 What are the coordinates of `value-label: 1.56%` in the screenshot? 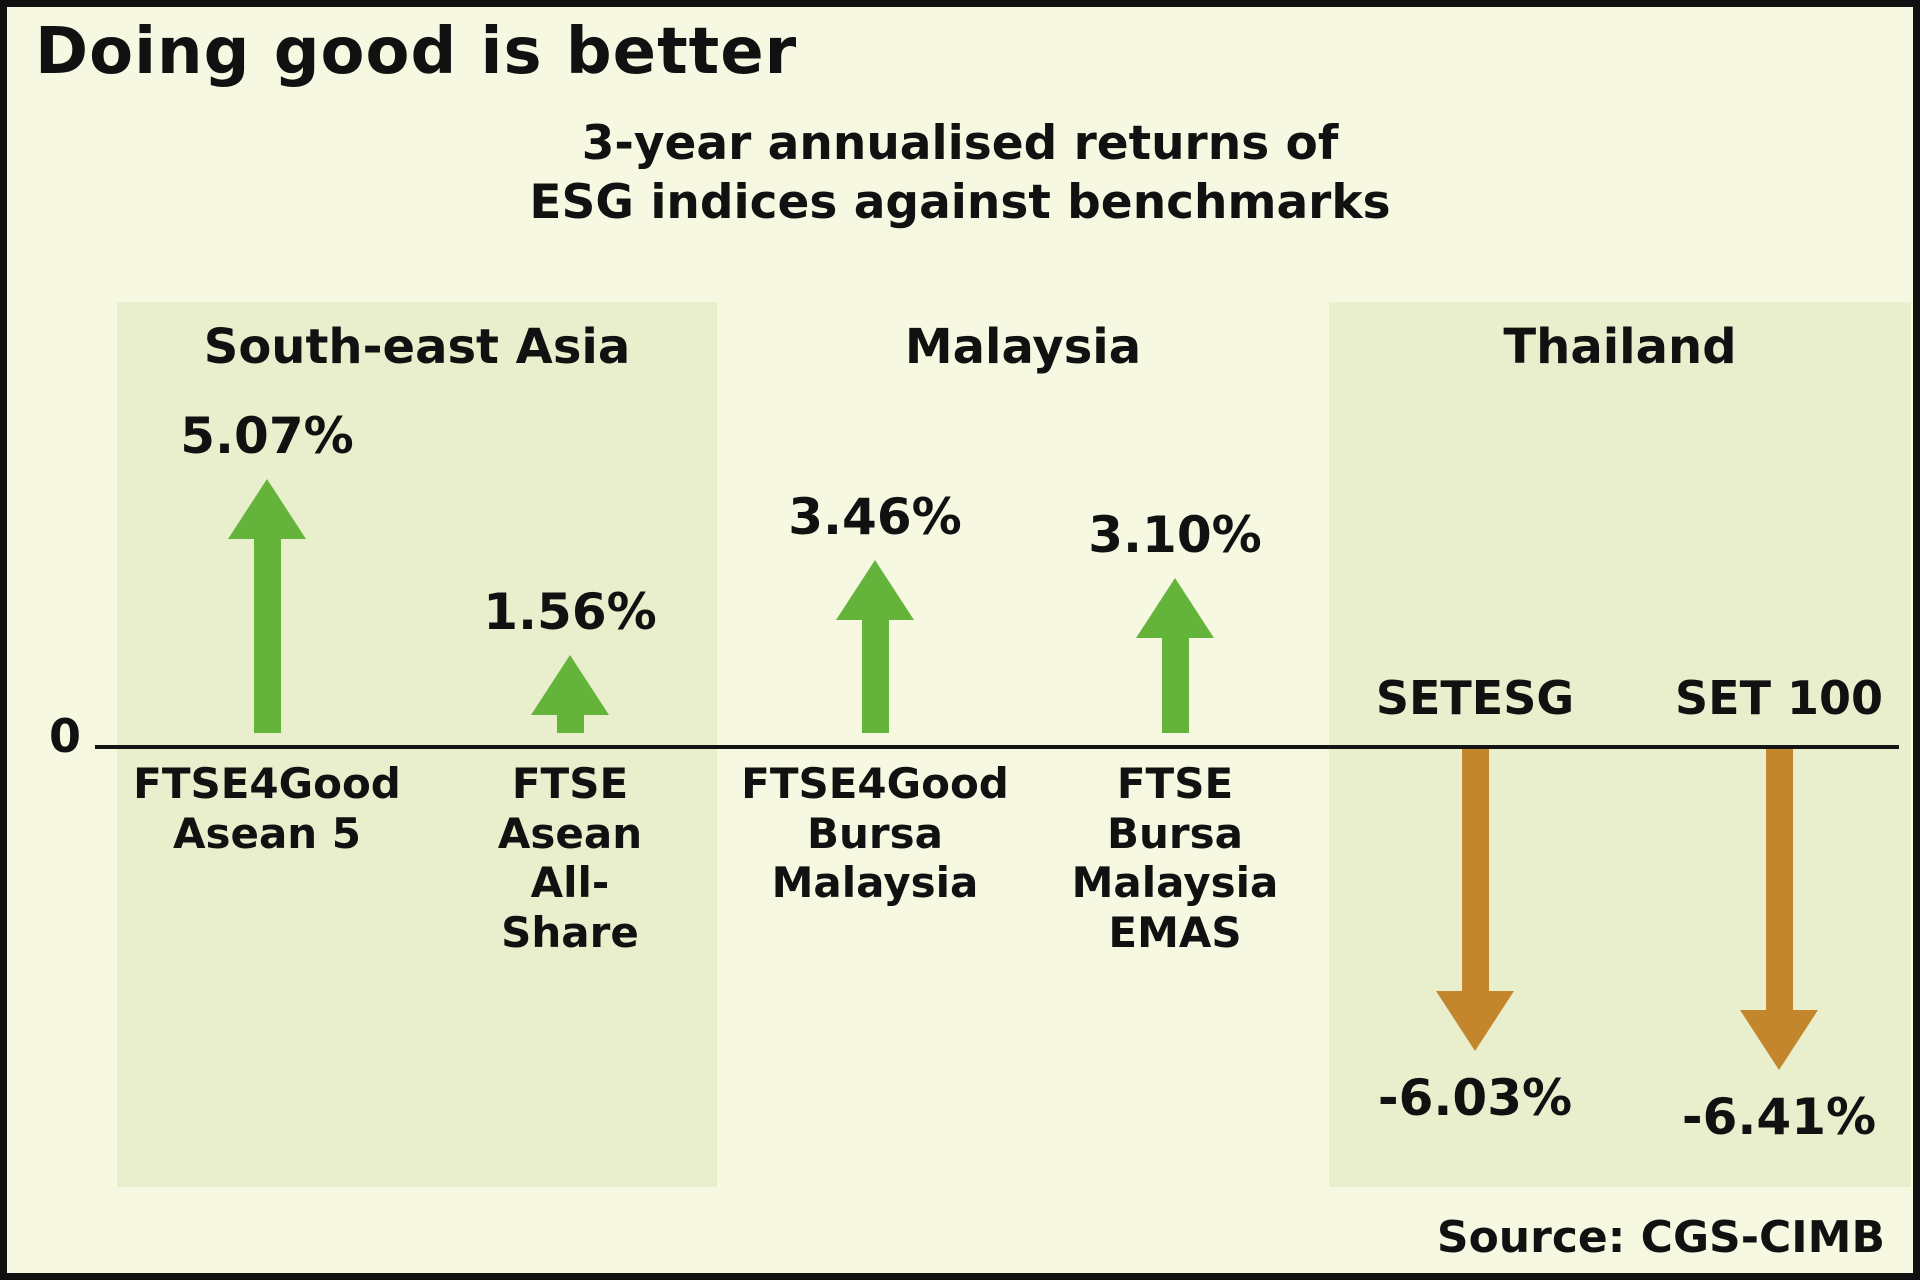 It's located at (570, 612).